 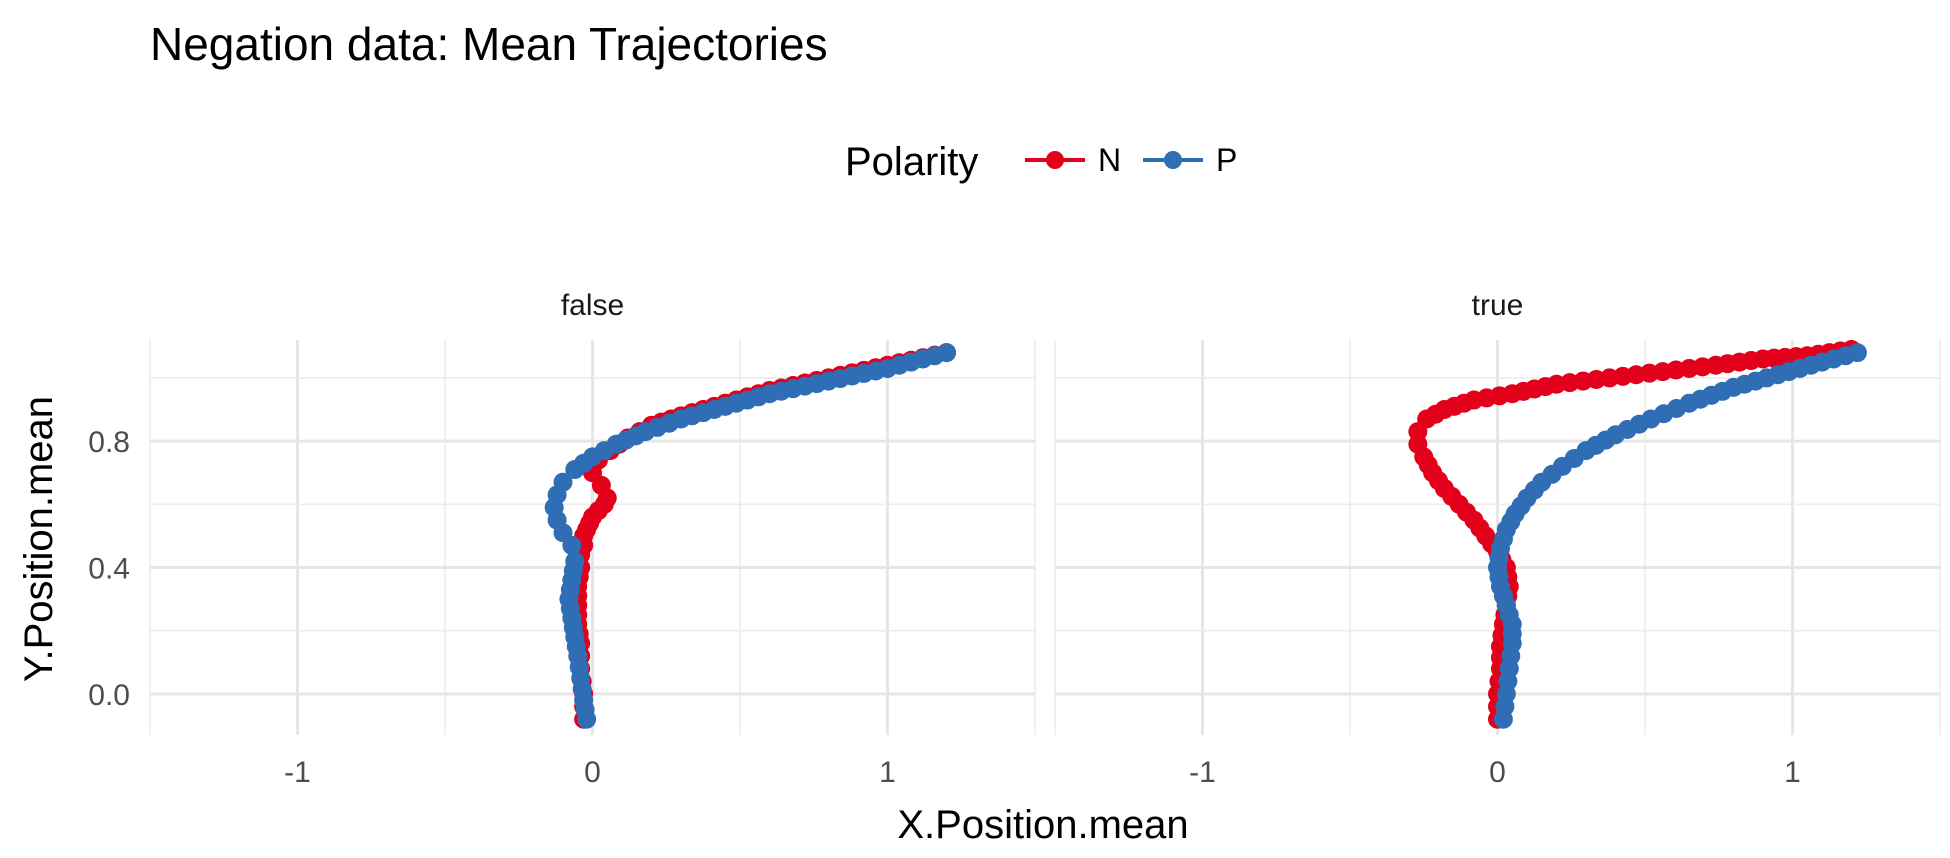 What do you see at coordinates (1073, 160) in the screenshot?
I see `legend-entry-n: N` at bounding box center [1073, 160].